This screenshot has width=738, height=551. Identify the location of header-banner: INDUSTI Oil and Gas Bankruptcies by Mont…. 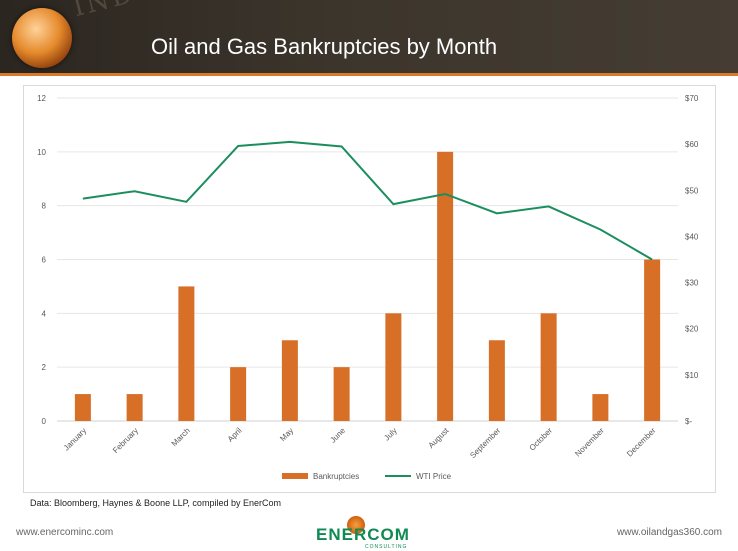
(369, 38).